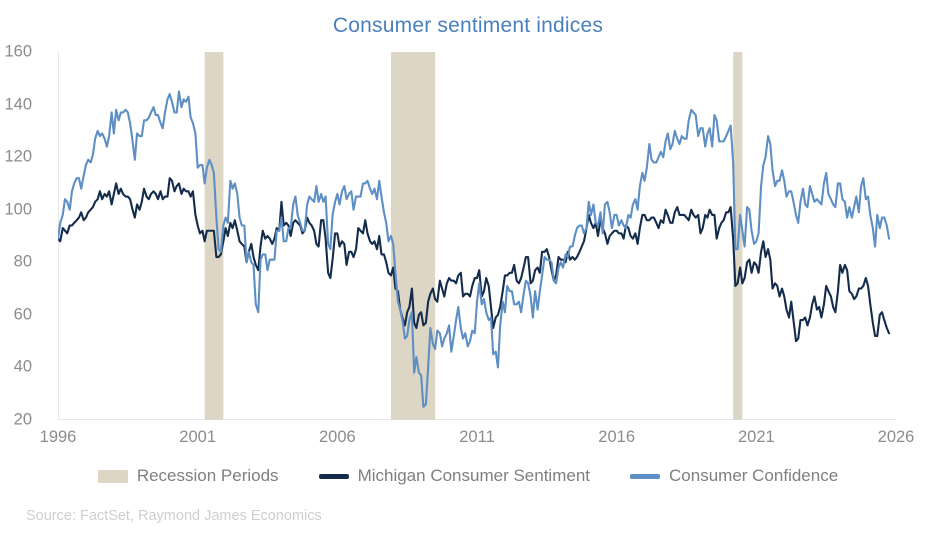 The image size is (936, 545). Describe the element at coordinates (474, 475) in the screenshot. I see `legend-label: Michigan Consumer Sentiment` at that location.